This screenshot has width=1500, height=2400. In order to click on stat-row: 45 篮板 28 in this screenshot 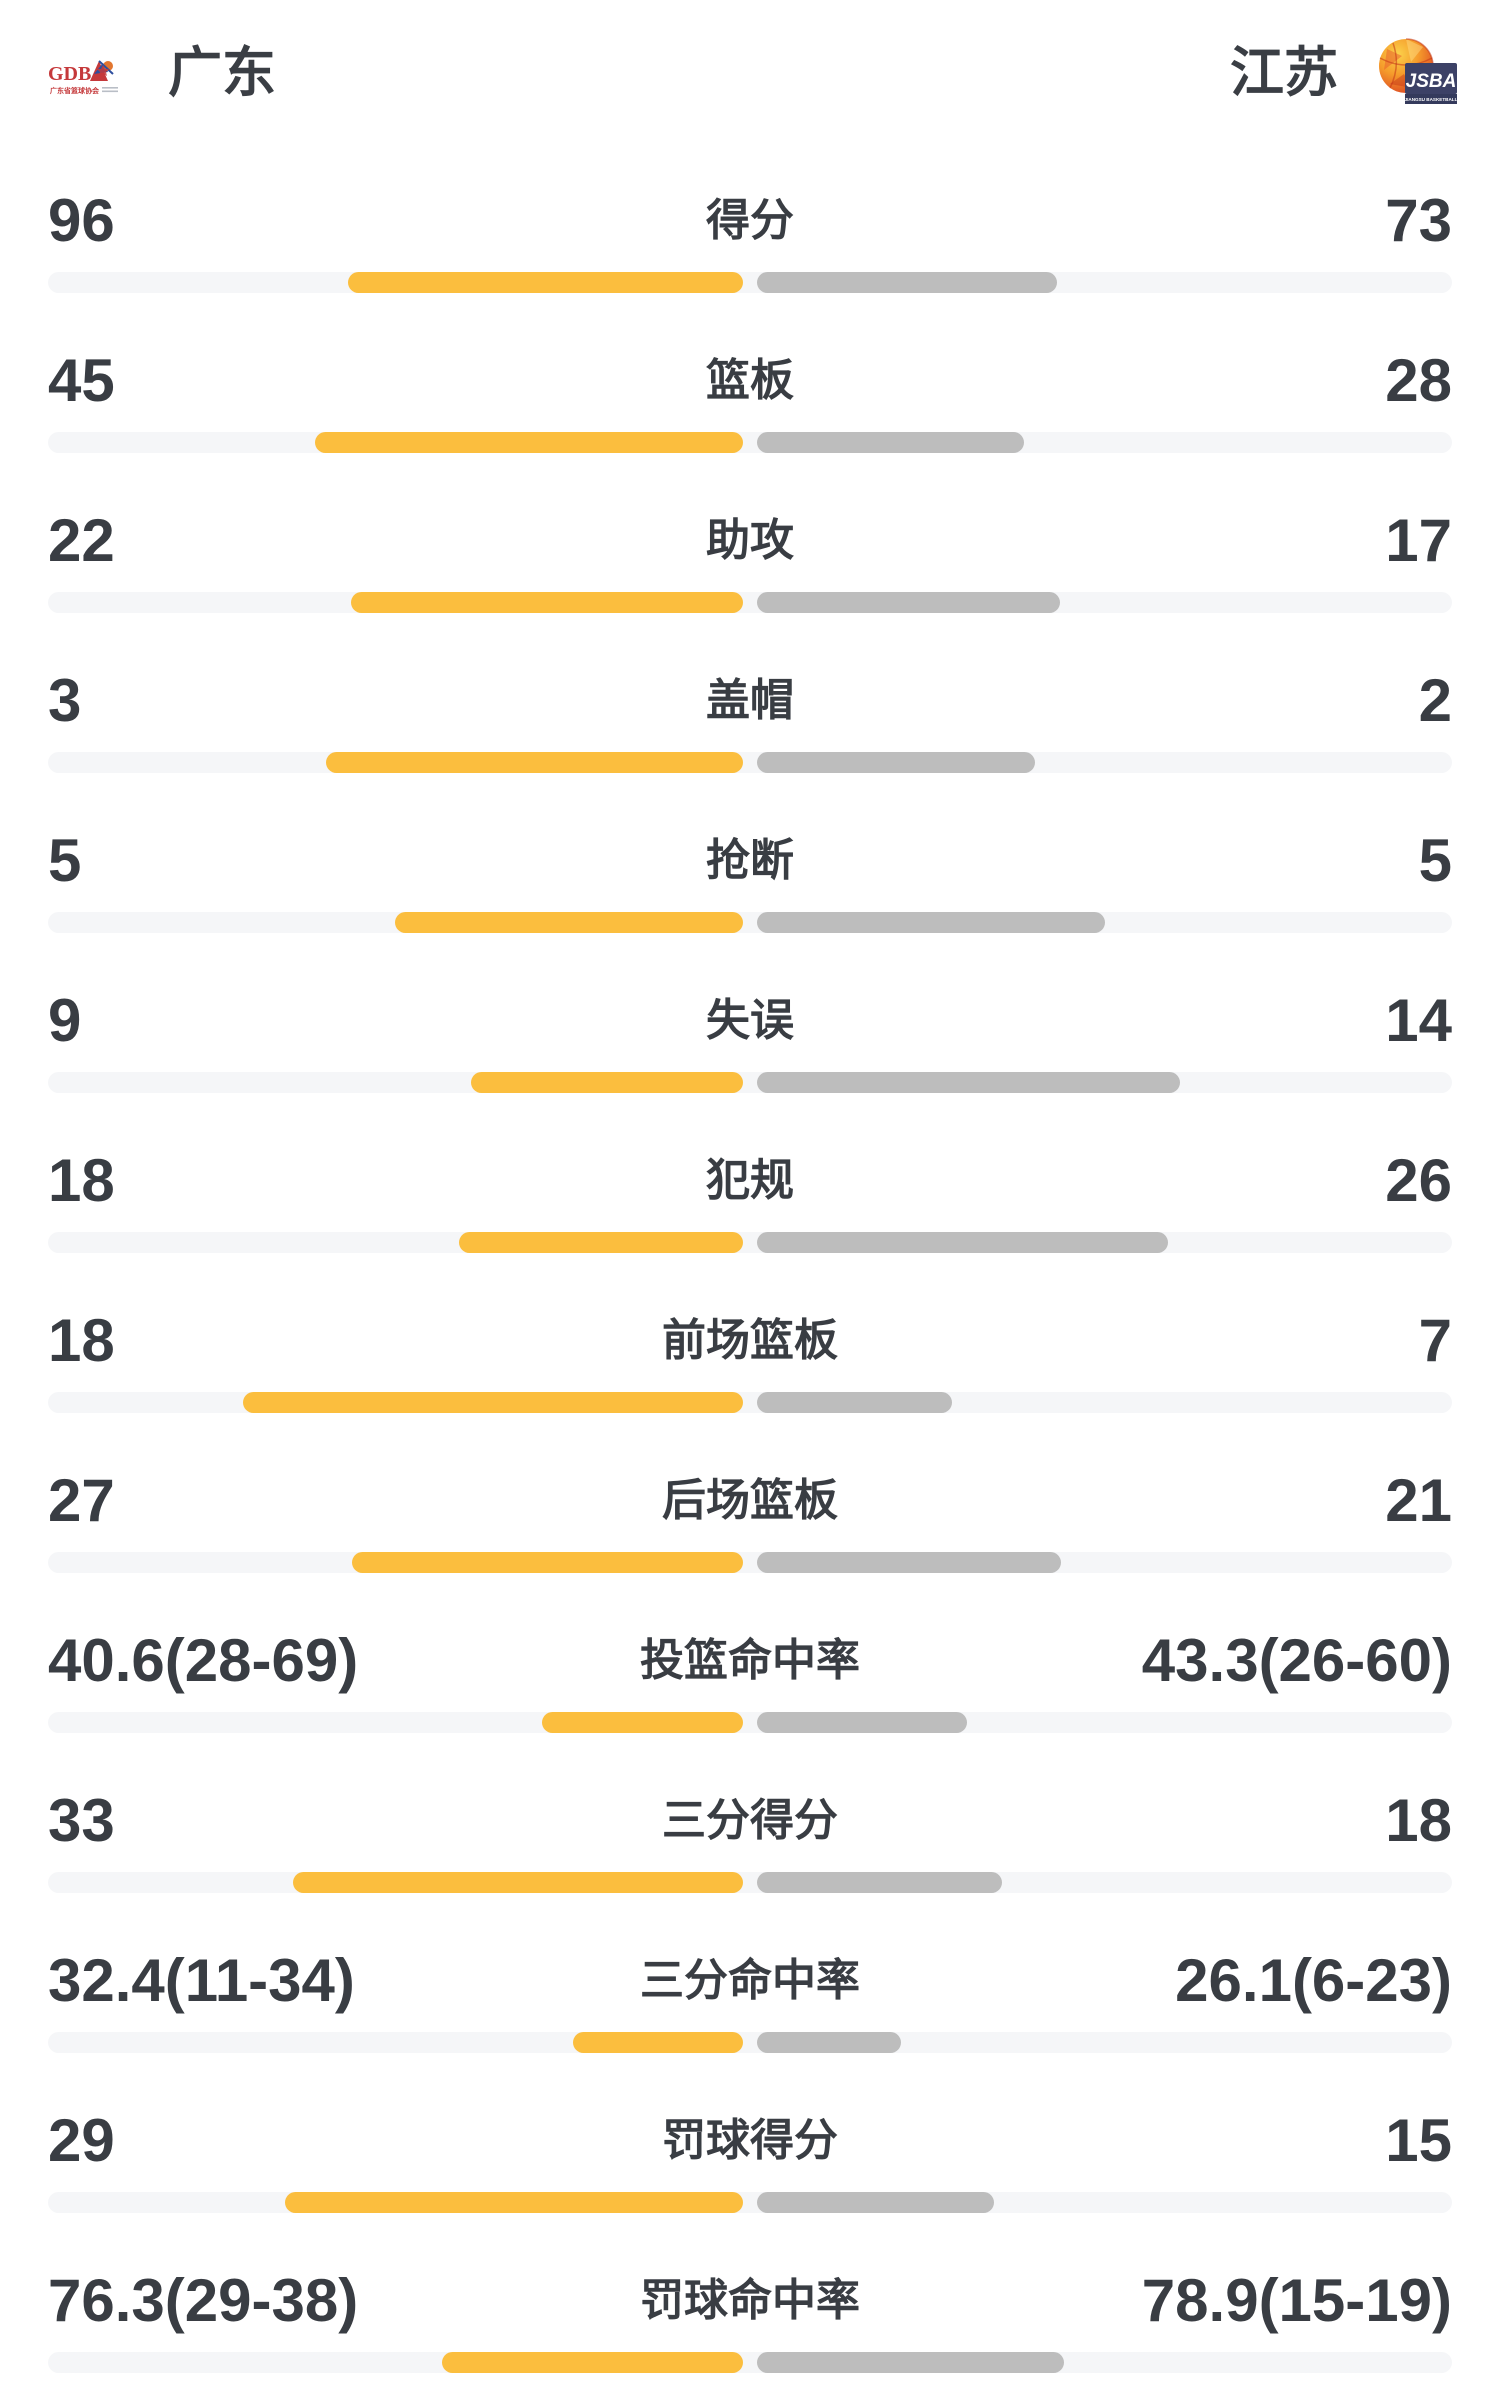, I will do `click(750, 430)`.